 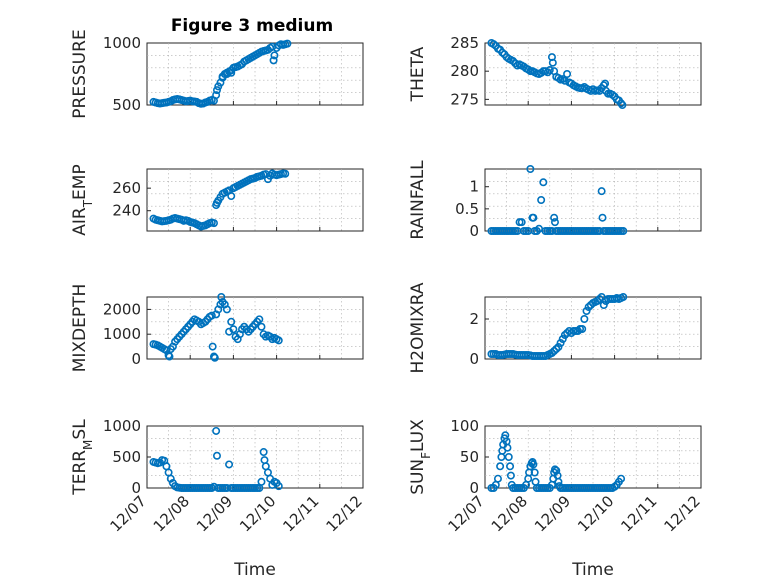 What do you see at coordinates (82, 457) in the screenshot?
I see `y-axis-label: TERRMSL` at bounding box center [82, 457].